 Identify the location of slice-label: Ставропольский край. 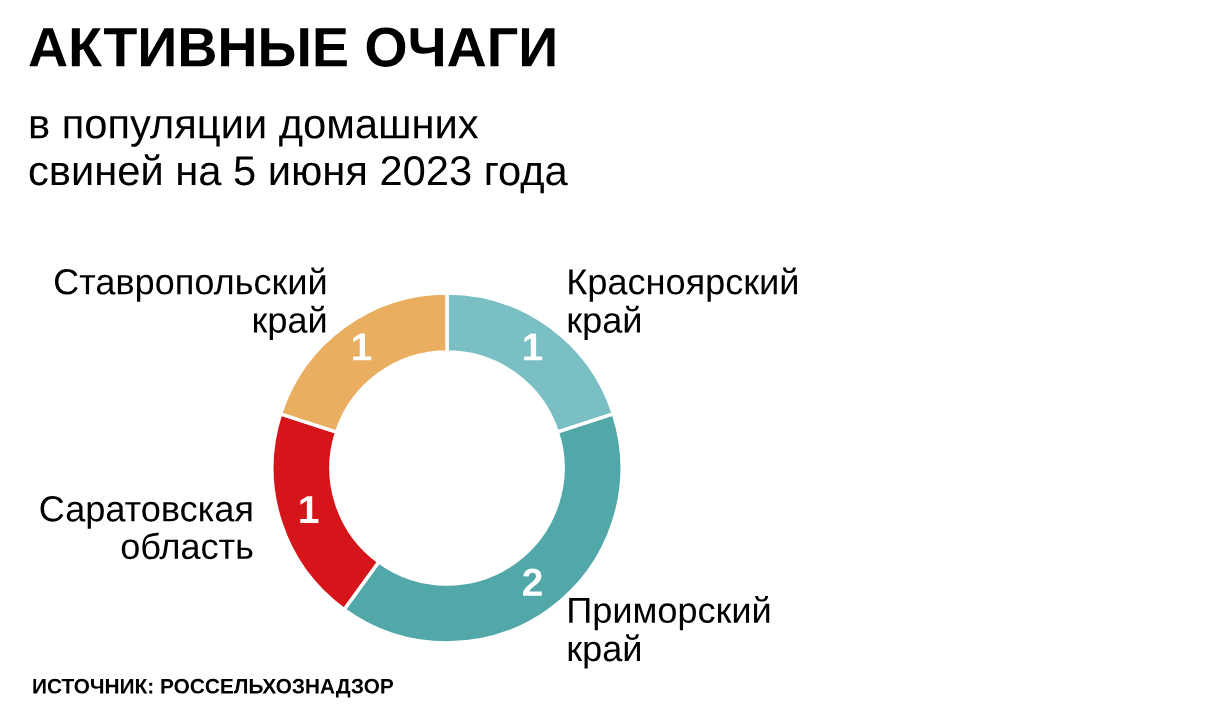
(190, 304).